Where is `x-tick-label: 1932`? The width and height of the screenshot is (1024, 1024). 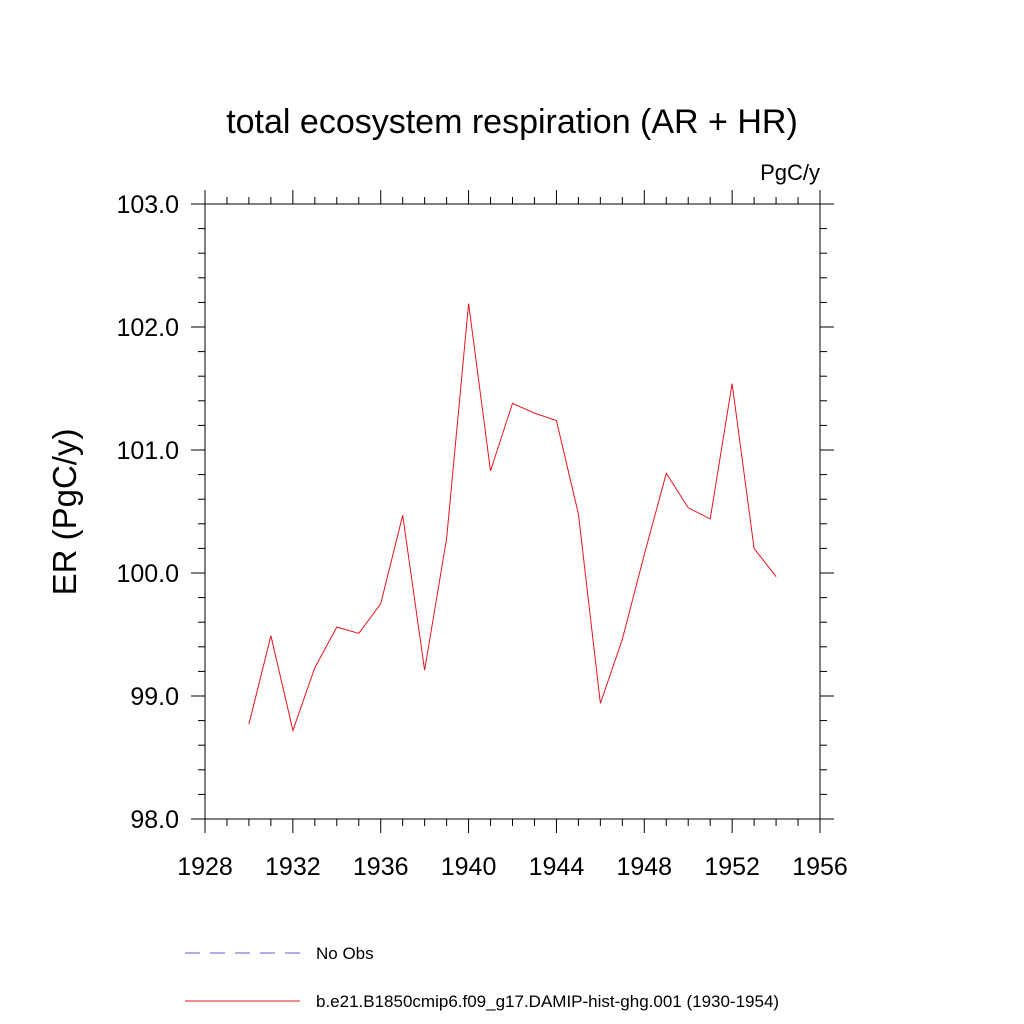
x-tick-label: 1932 is located at coordinates (293, 867).